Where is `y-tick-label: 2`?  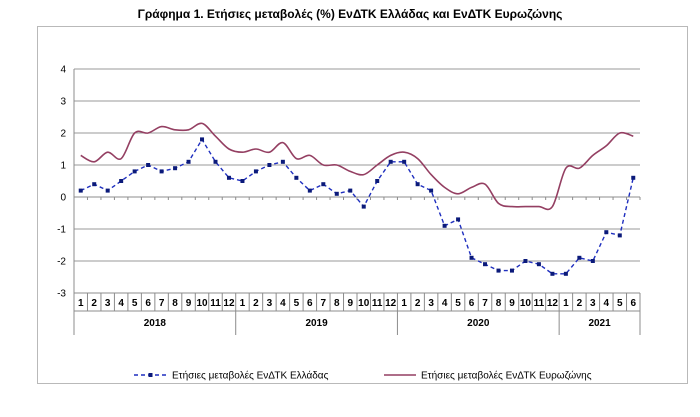
y-tick-label: 2 is located at coordinates (63, 134).